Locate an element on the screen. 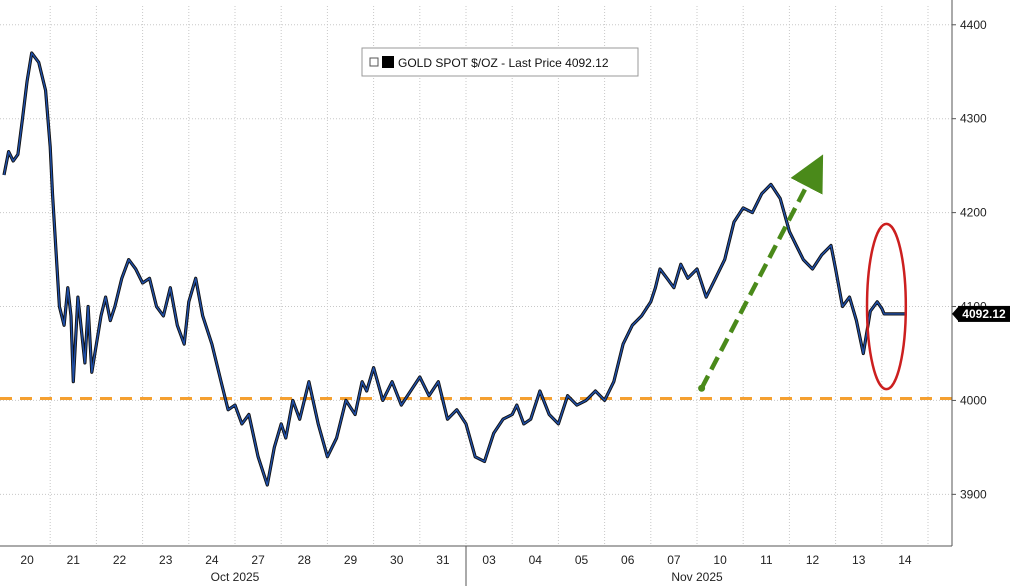 The width and height of the screenshot is (1010, 586). x-tick-label: 06 is located at coordinates (628, 560).